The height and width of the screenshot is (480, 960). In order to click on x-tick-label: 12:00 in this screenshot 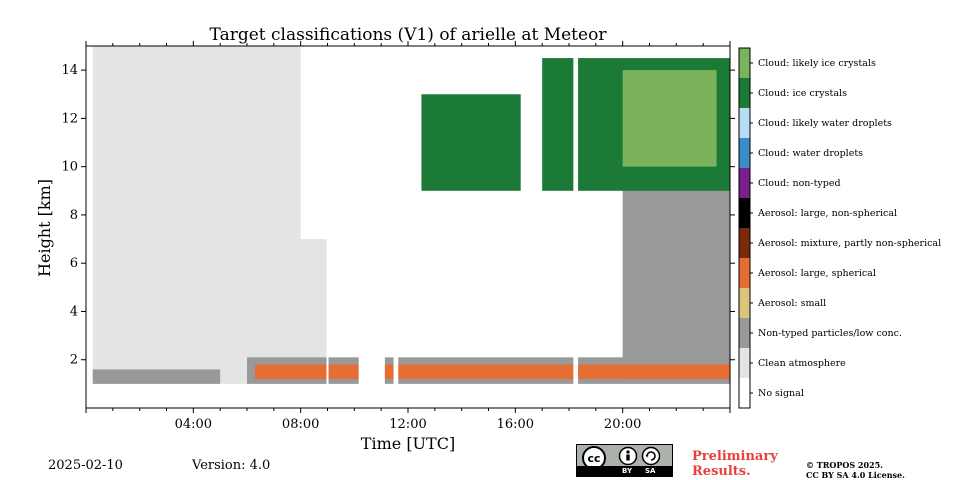, I will do `click(407, 424)`.